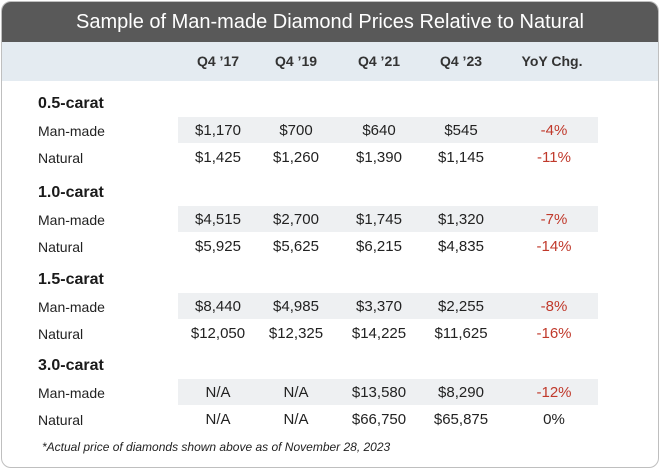 This screenshot has width=661, height=470. I want to click on price-cell: $4,515, so click(218, 219).